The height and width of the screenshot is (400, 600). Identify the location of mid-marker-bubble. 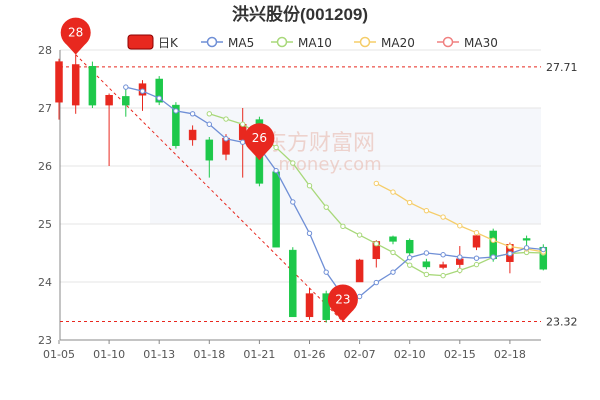
(259, 138).